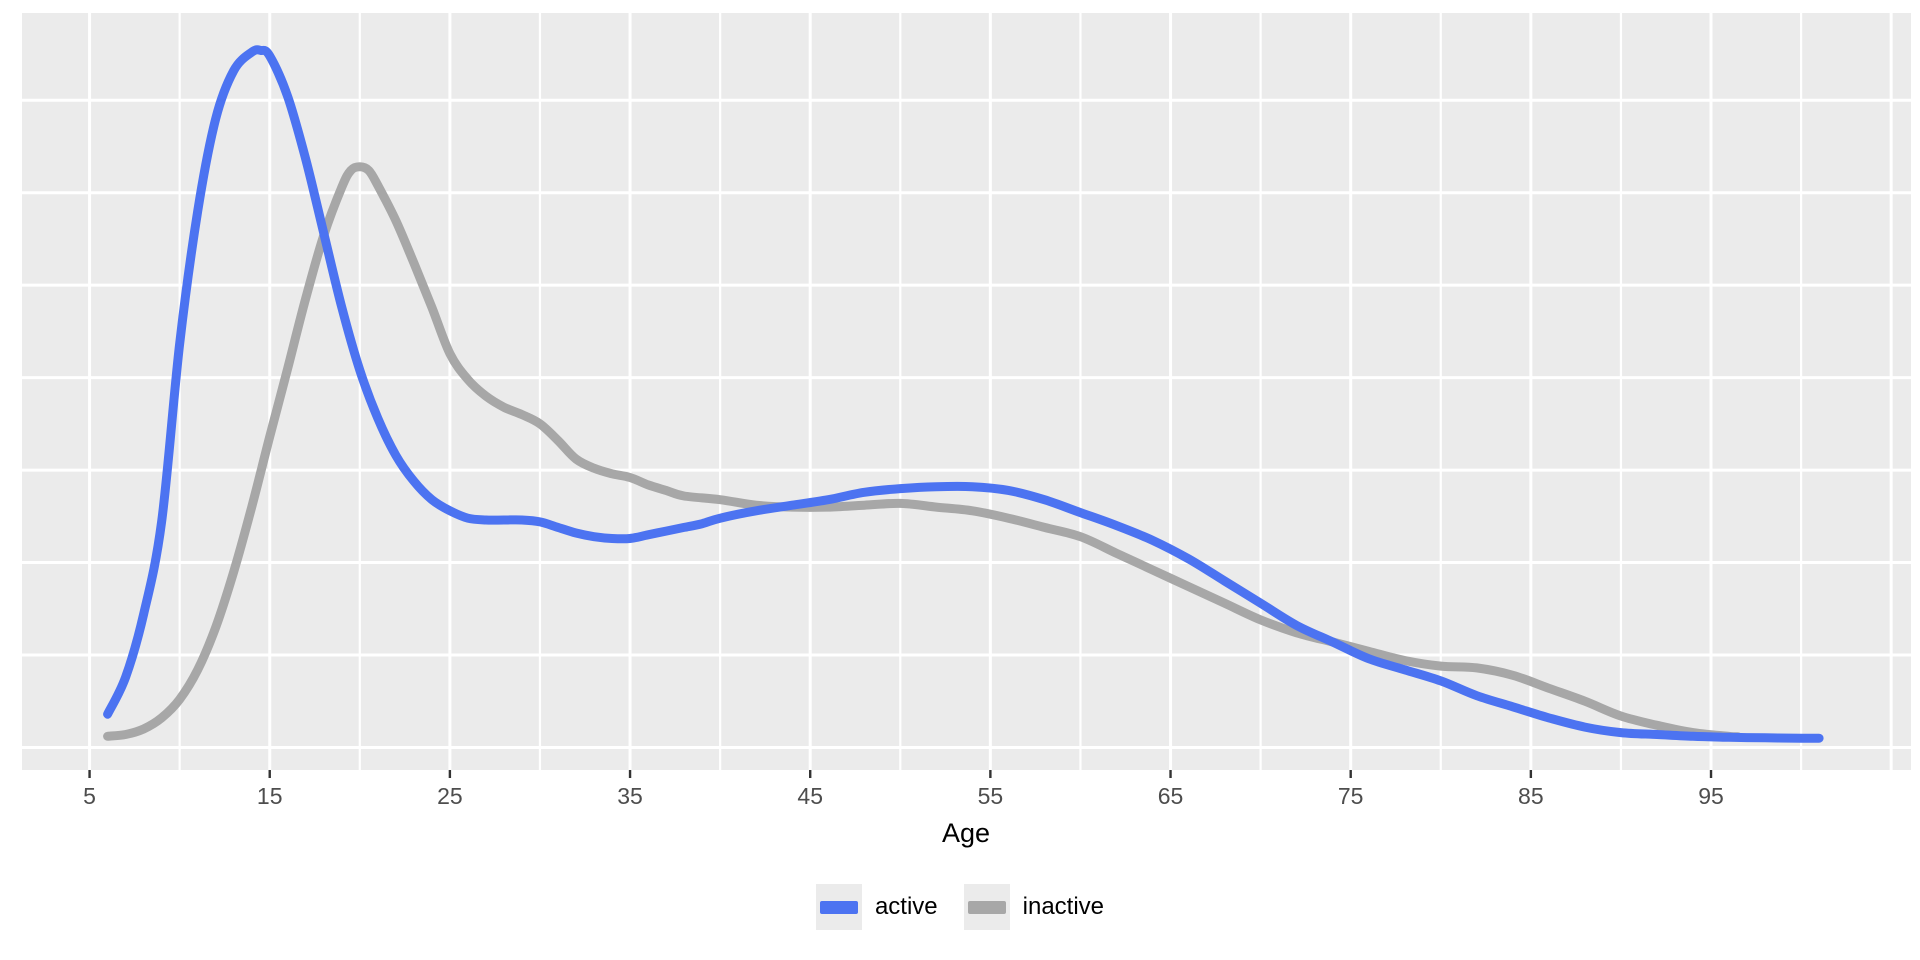  I want to click on x-tick-label: 45, so click(810, 796).